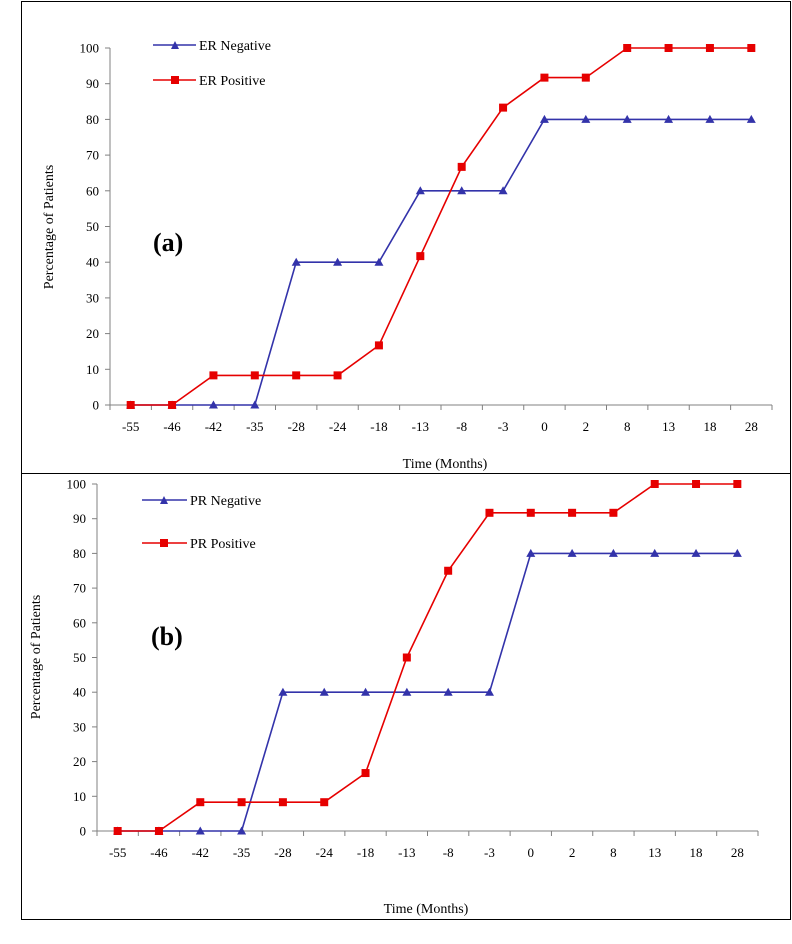 The image size is (792, 944). Describe the element at coordinates (79, 657) in the screenshot. I see `panel-b-y-tick-label: 50` at that location.